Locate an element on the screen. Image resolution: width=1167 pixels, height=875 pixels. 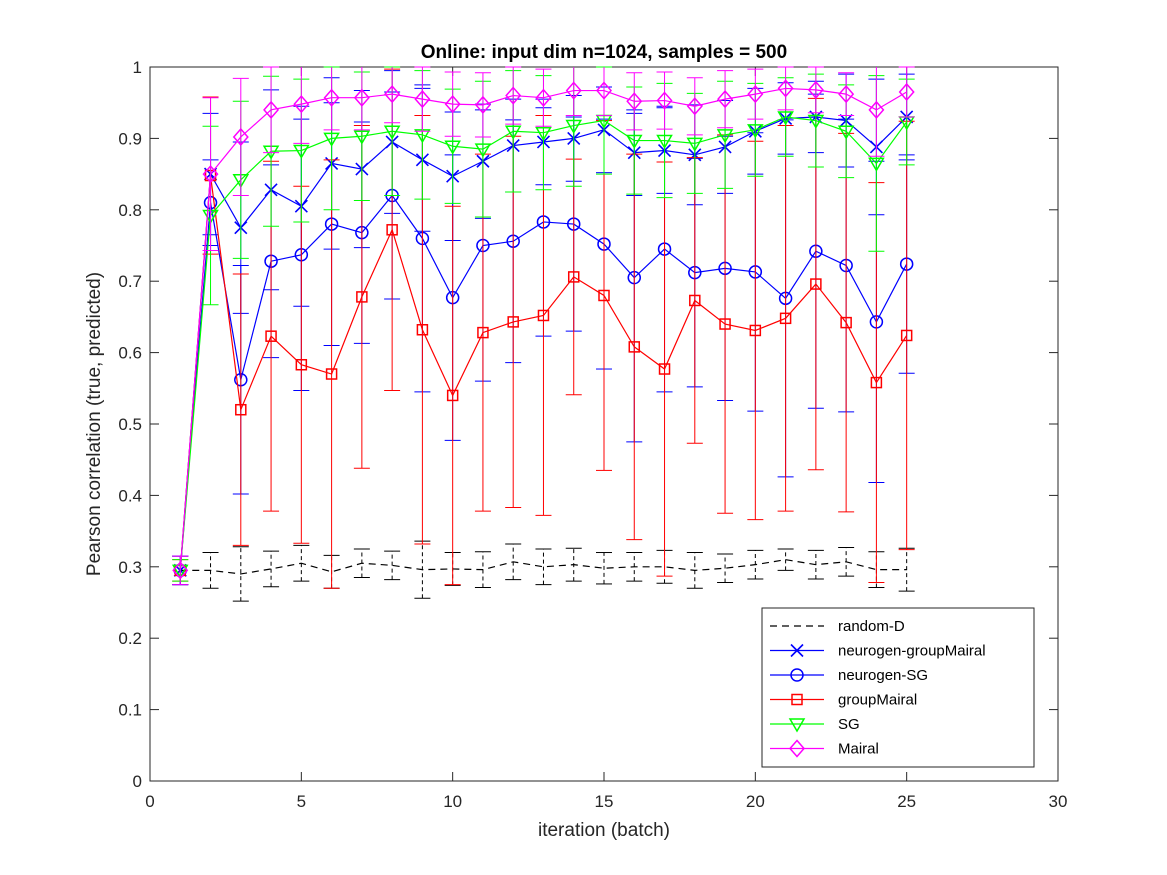
x-tick-label: 0 is located at coordinates (149, 801).